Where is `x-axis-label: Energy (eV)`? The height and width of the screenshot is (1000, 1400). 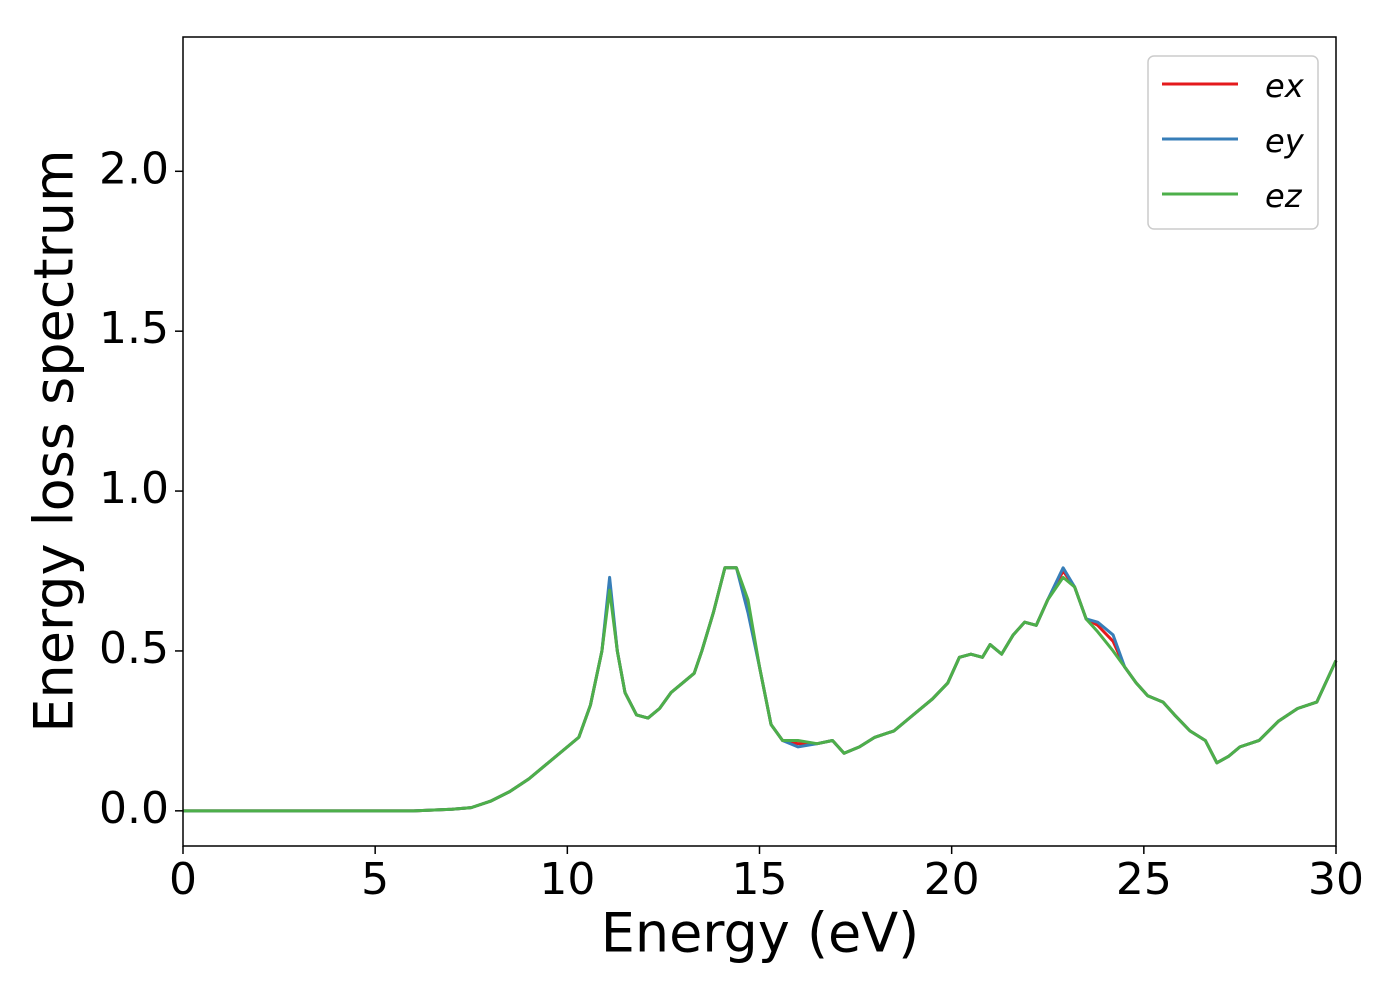
x-axis-label: Energy (eV) is located at coordinates (760, 933).